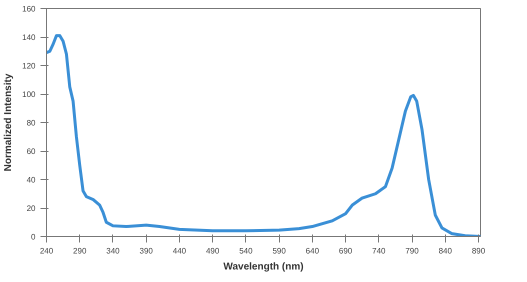 This screenshot has width=527, height=282. Describe the element at coordinates (147, 251) in the screenshot. I see `x-tick-label: 390` at that location.